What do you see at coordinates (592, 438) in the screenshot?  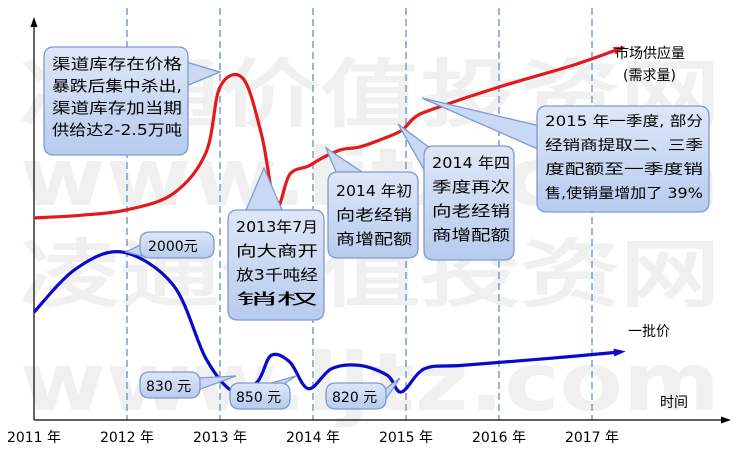 I see `x-tick-label: 2017 年` at bounding box center [592, 438].